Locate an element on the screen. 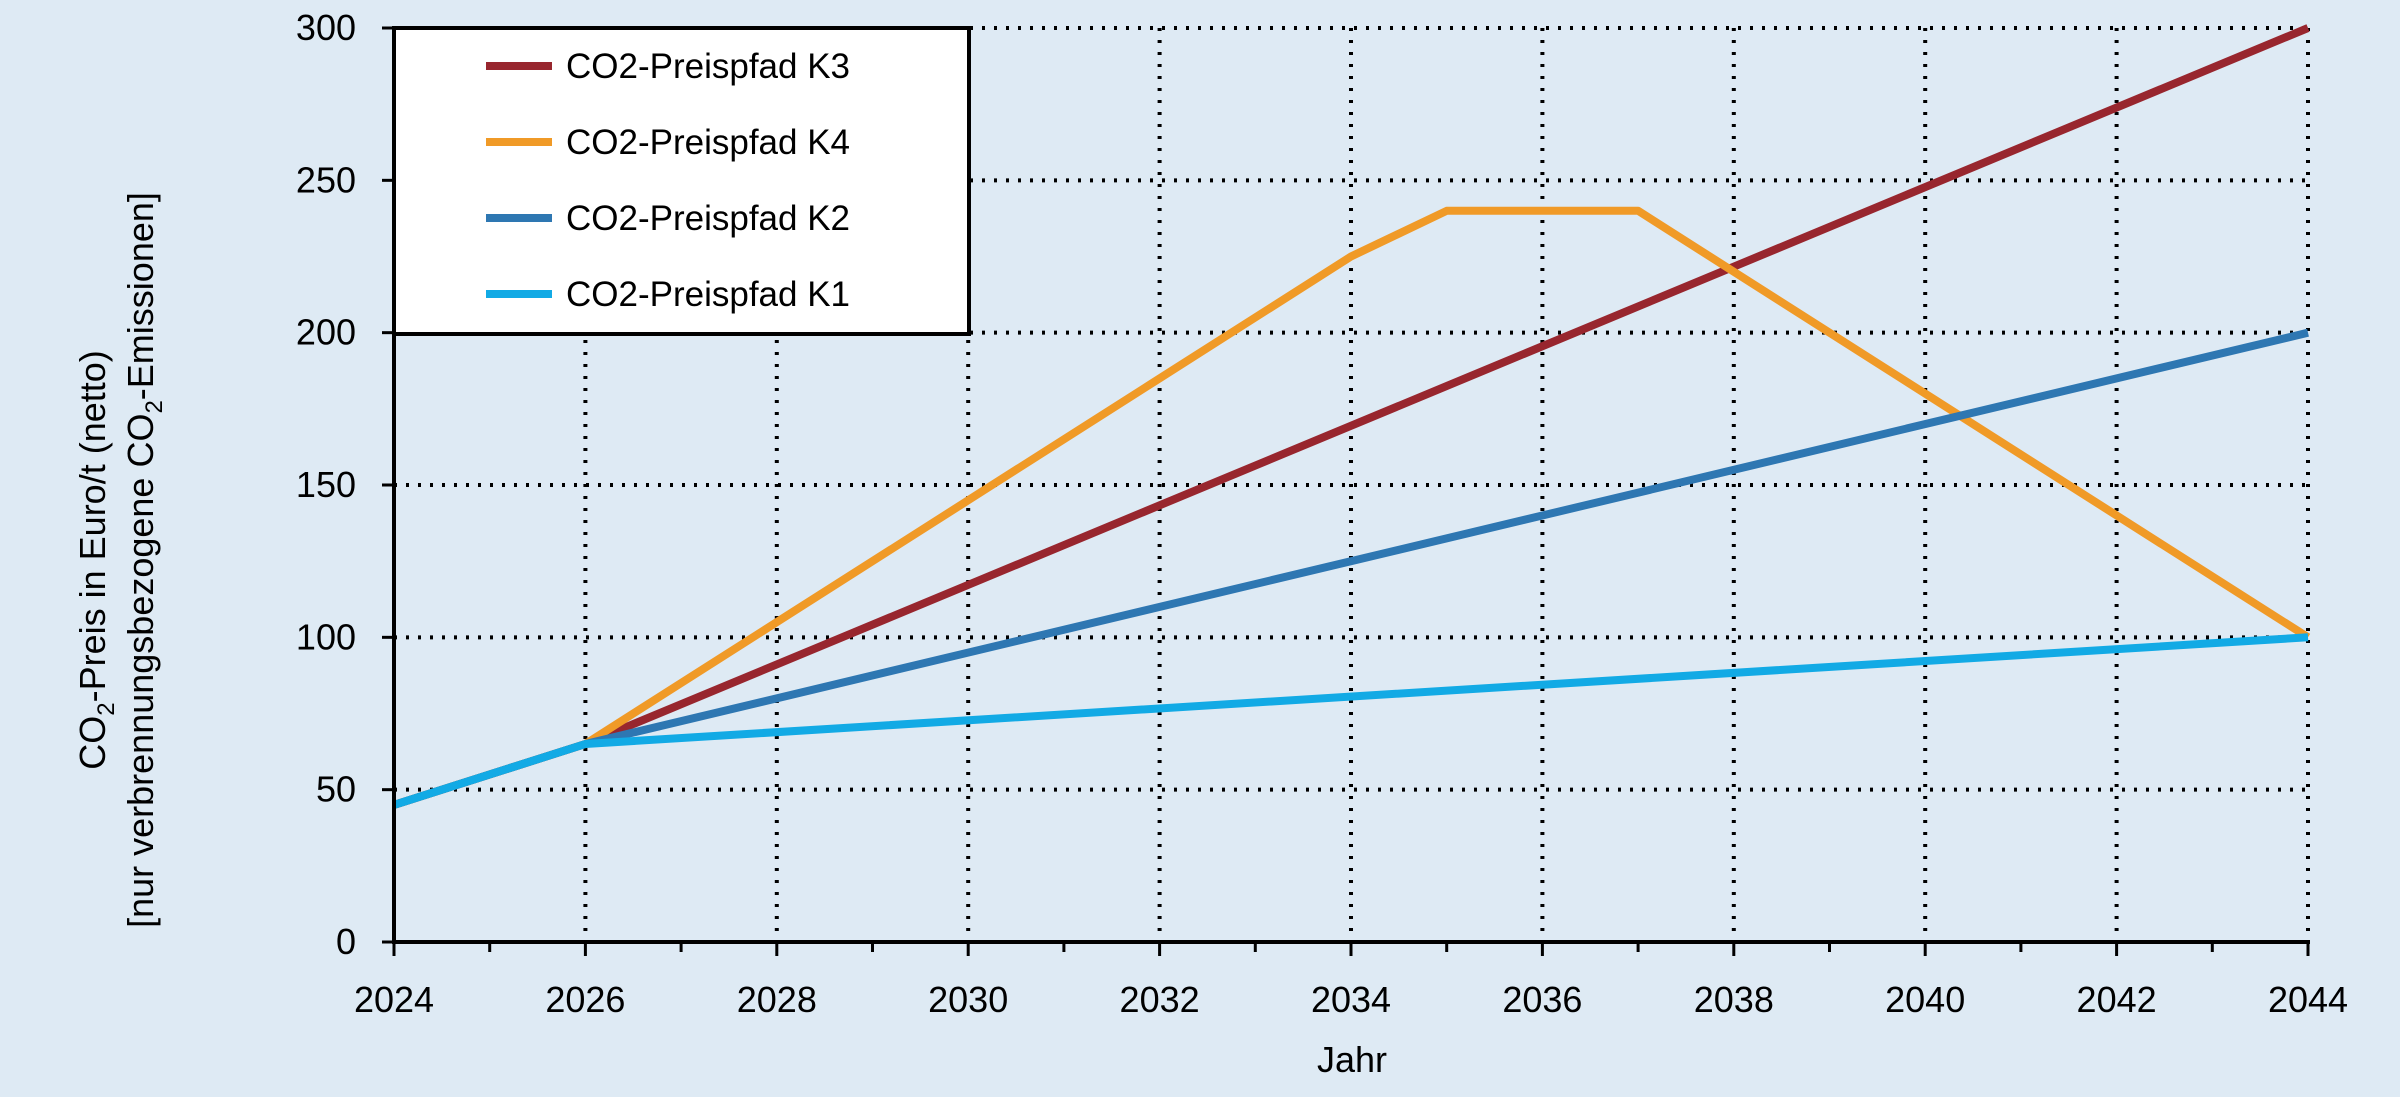 Image resolution: width=2400 pixels, height=1097 pixels. legend-label: CO2-Preispfad K2 is located at coordinates (708, 218).